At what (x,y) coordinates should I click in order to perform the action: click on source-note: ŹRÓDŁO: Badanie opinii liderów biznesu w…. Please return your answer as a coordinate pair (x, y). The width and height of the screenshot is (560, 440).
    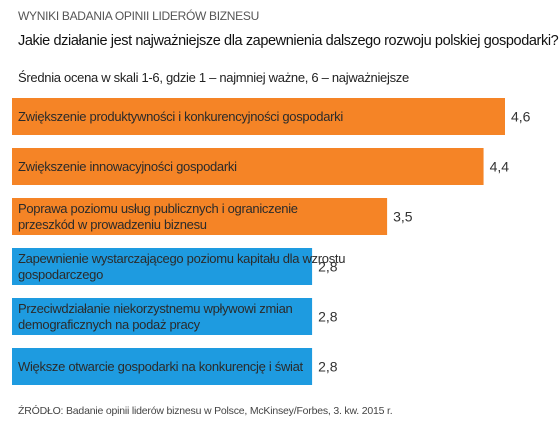
    Looking at the image, I should click on (205, 411).